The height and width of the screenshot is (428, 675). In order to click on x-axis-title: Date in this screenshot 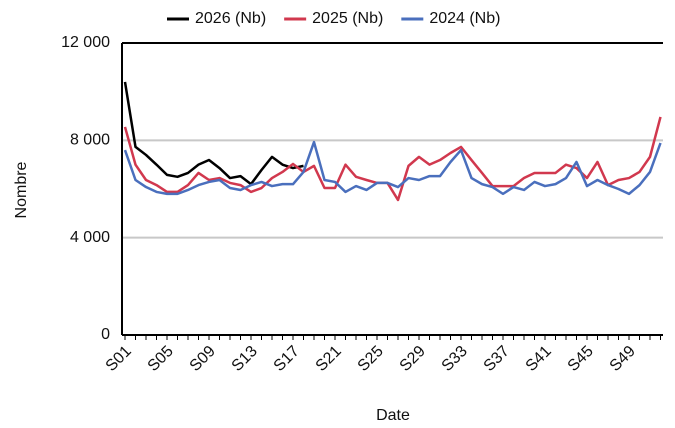, I will do `click(393, 415)`.